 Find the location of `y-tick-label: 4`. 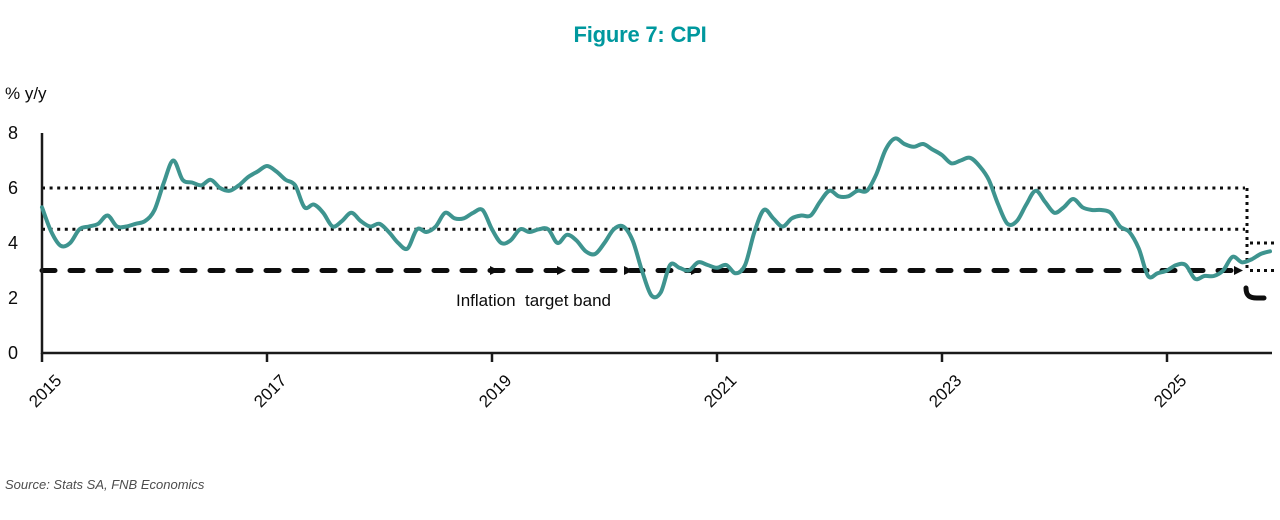

y-tick-label: 4 is located at coordinates (13, 243).